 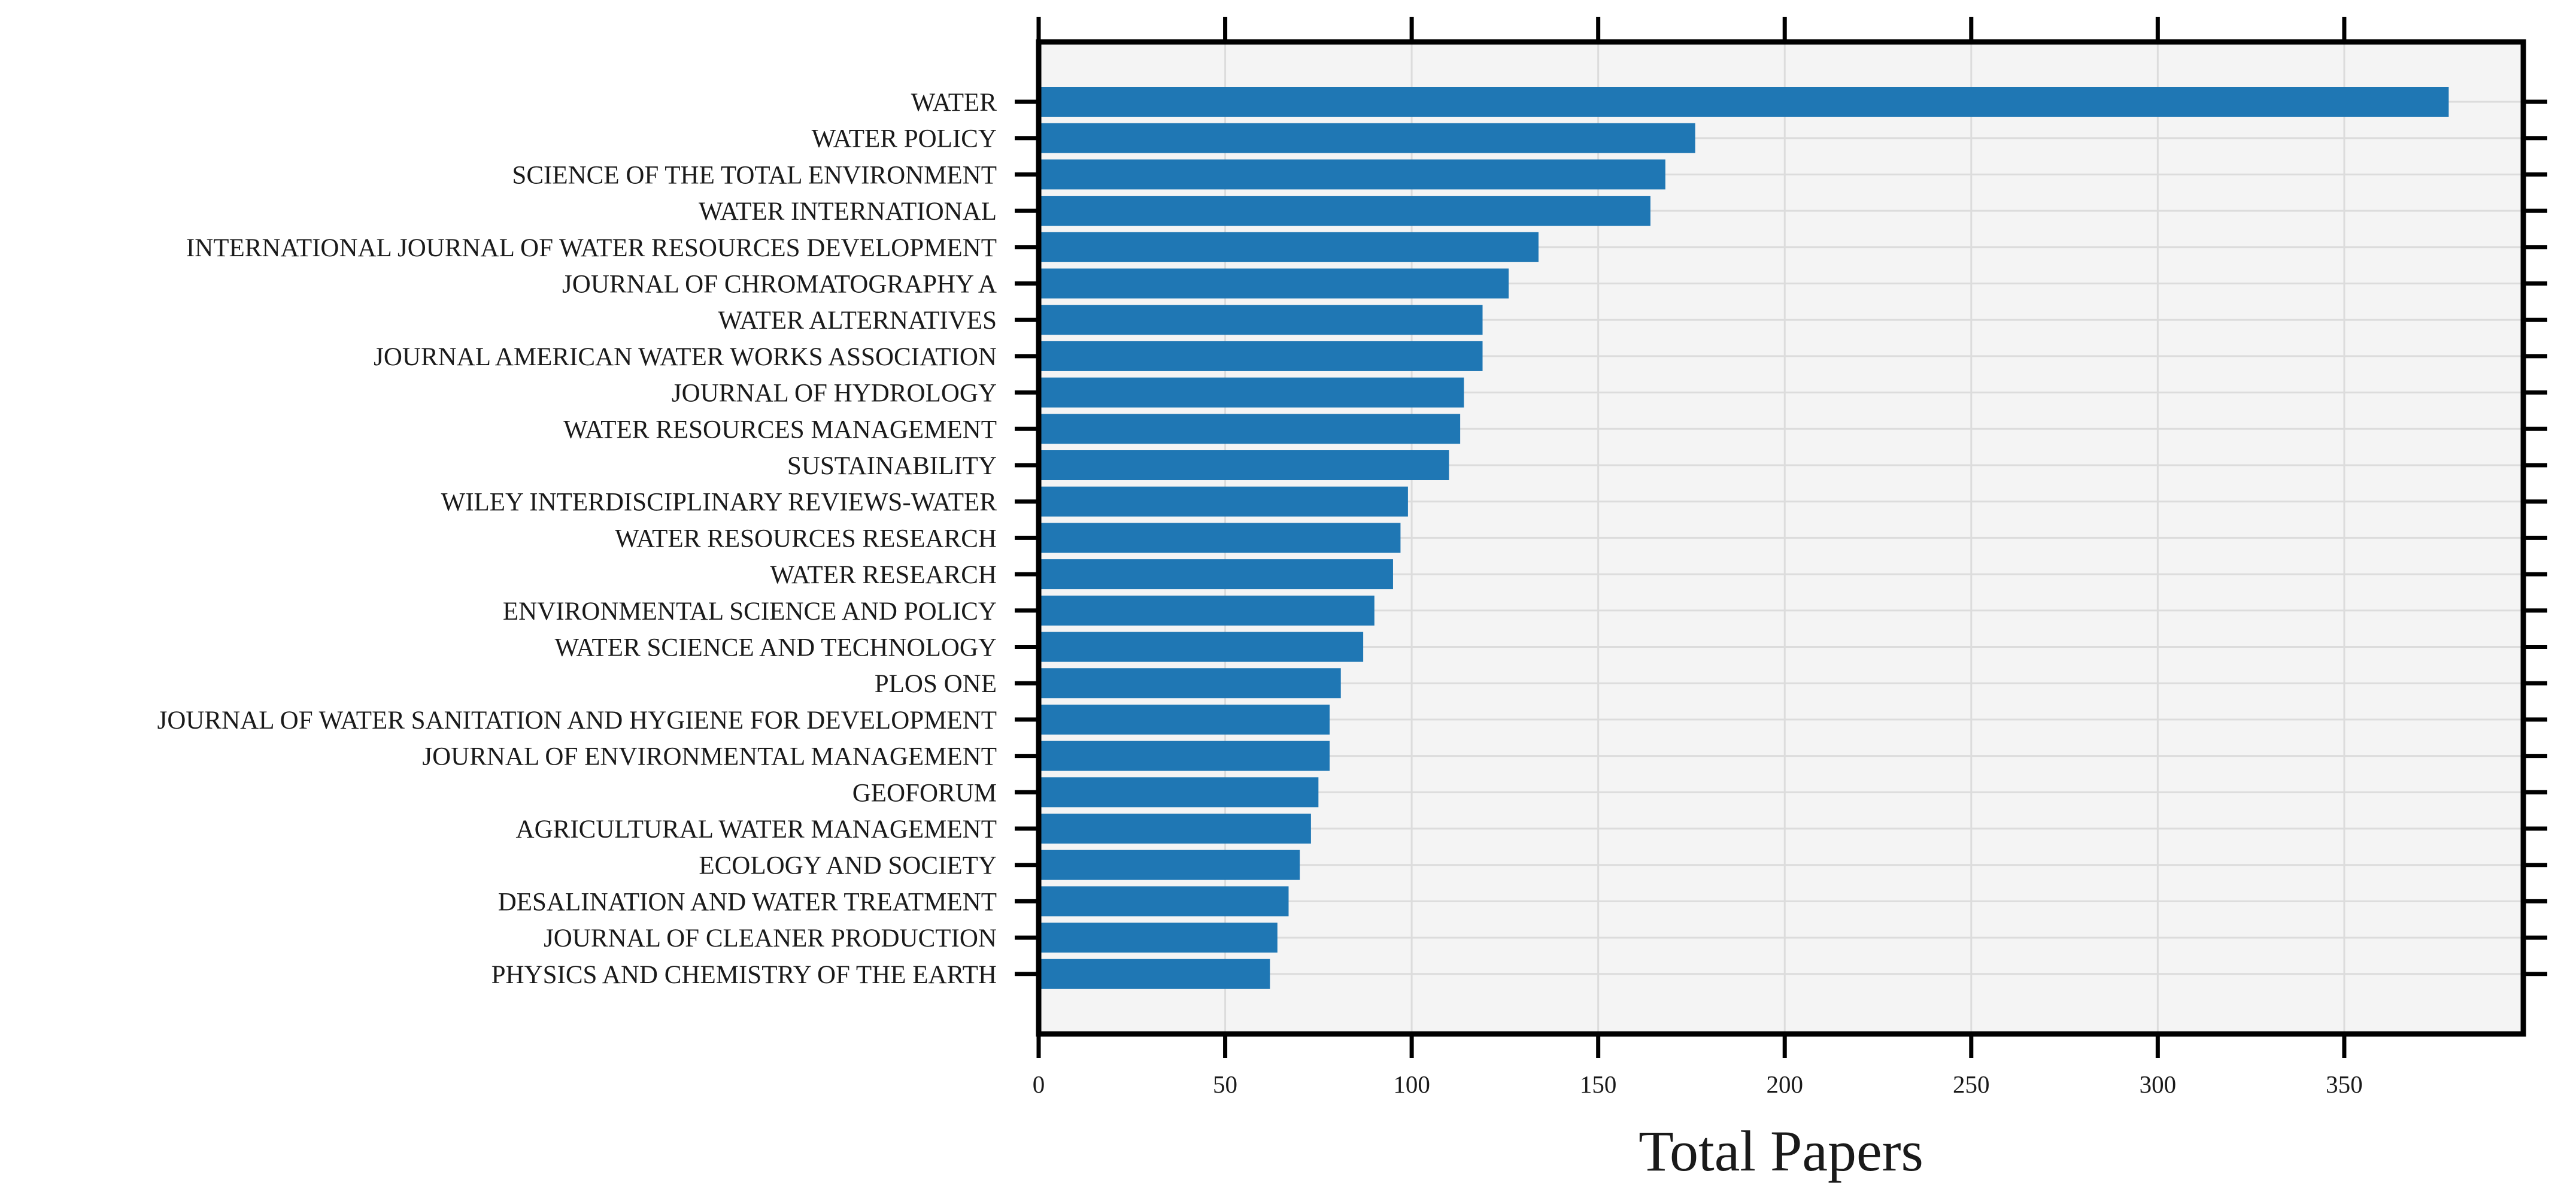 I want to click on category-label: WATER SCIENCE AND TECHNOLOGY, so click(x=775, y=648).